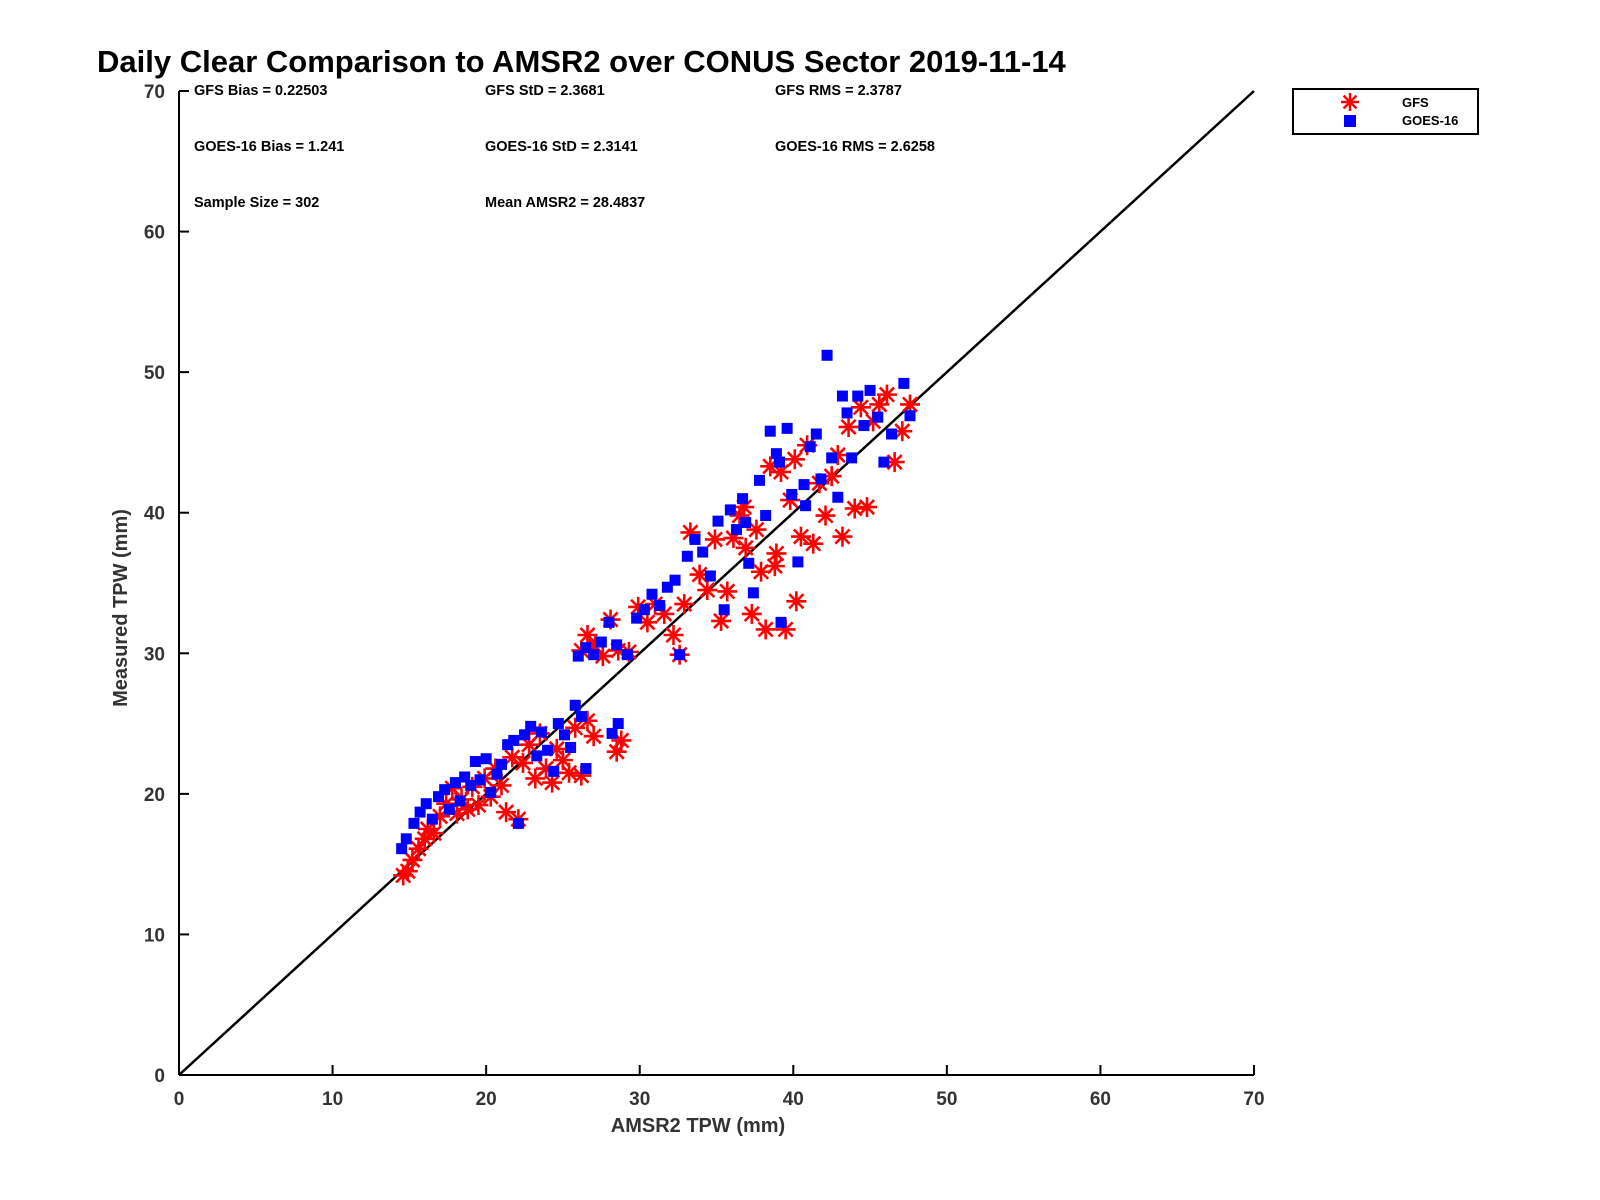 This screenshot has height=1200, width=1600. What do you see at coordinates (154, 373) in the screenshot?
I see `y-tick-label: 50` at bounding box center [154, 373].